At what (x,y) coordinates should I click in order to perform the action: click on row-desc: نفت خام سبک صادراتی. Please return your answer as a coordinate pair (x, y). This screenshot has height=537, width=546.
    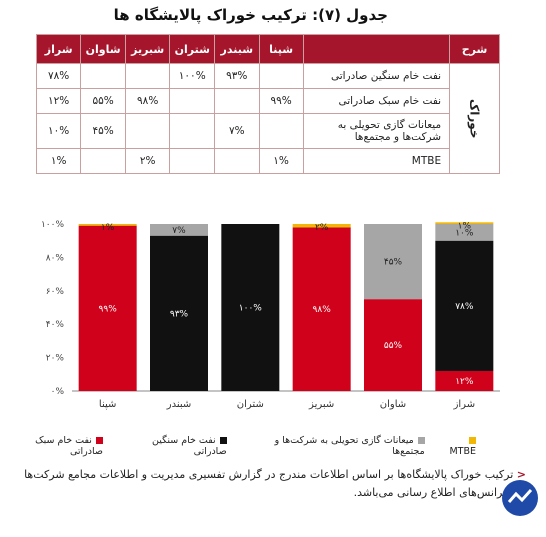
    Looking at the image, I should click on (376, 101).